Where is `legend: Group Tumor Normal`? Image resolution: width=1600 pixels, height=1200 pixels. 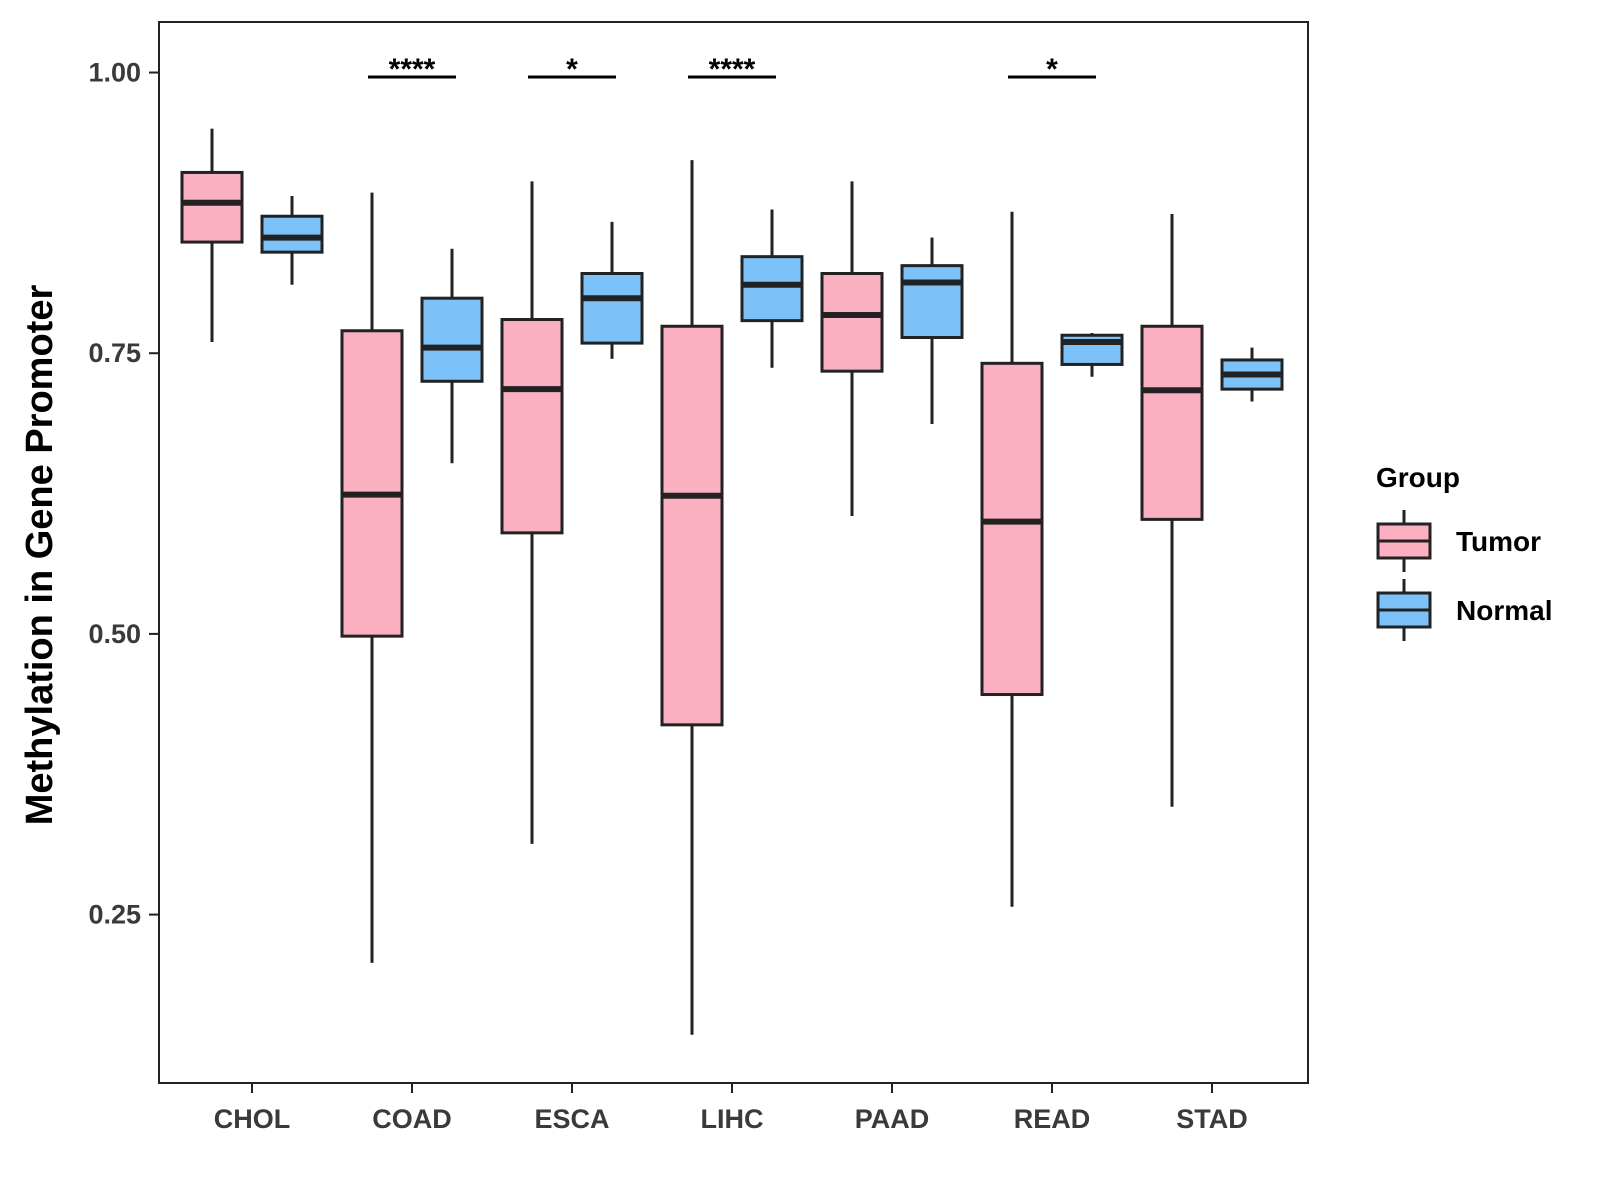
legend: Group Tumor Normal is located at coordinates (1464, 551).